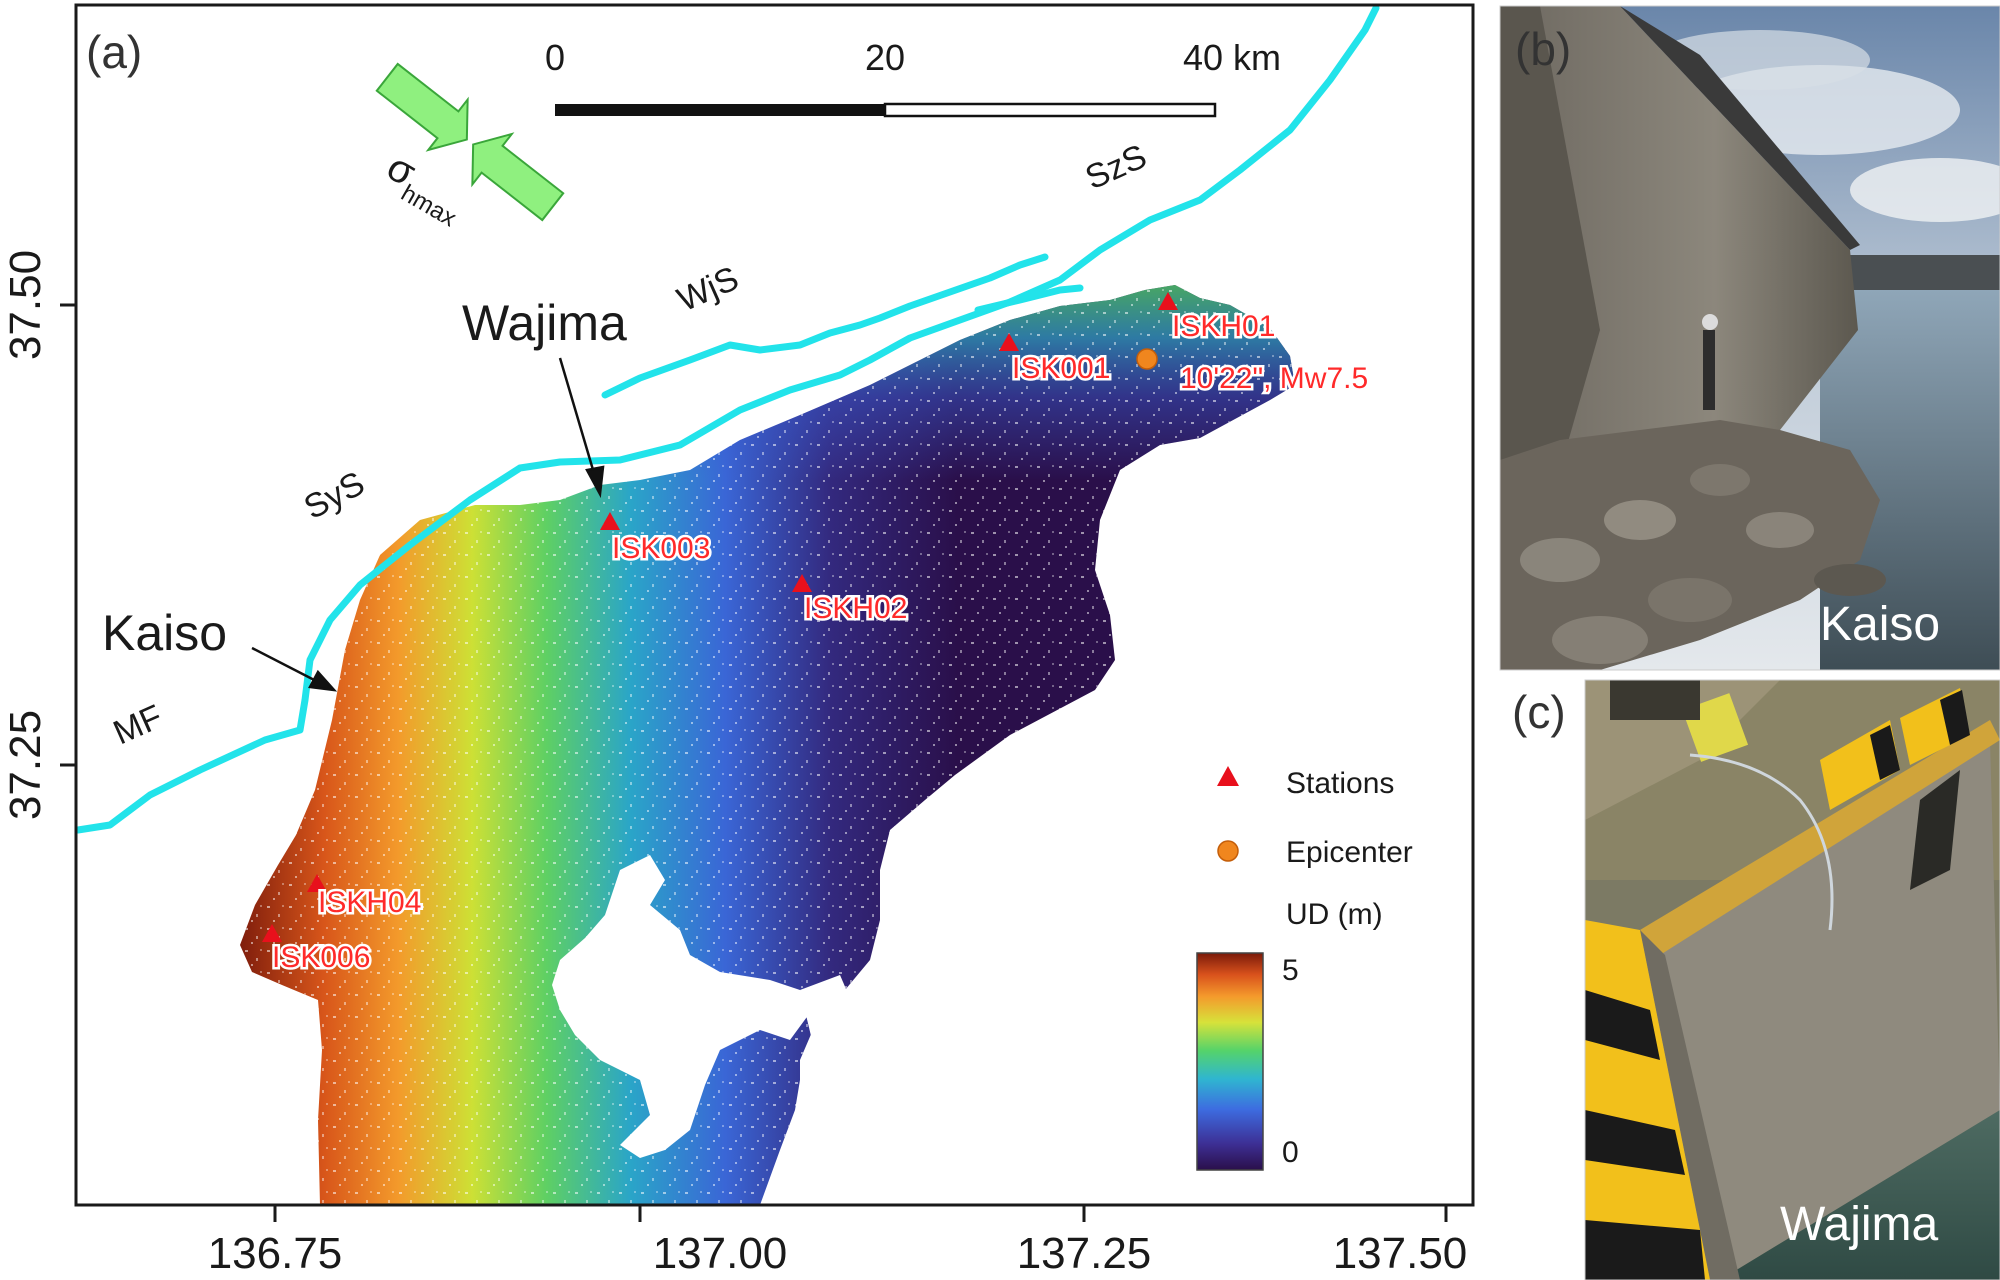  I want to click on epicenter-marker, so click(1147, 359).